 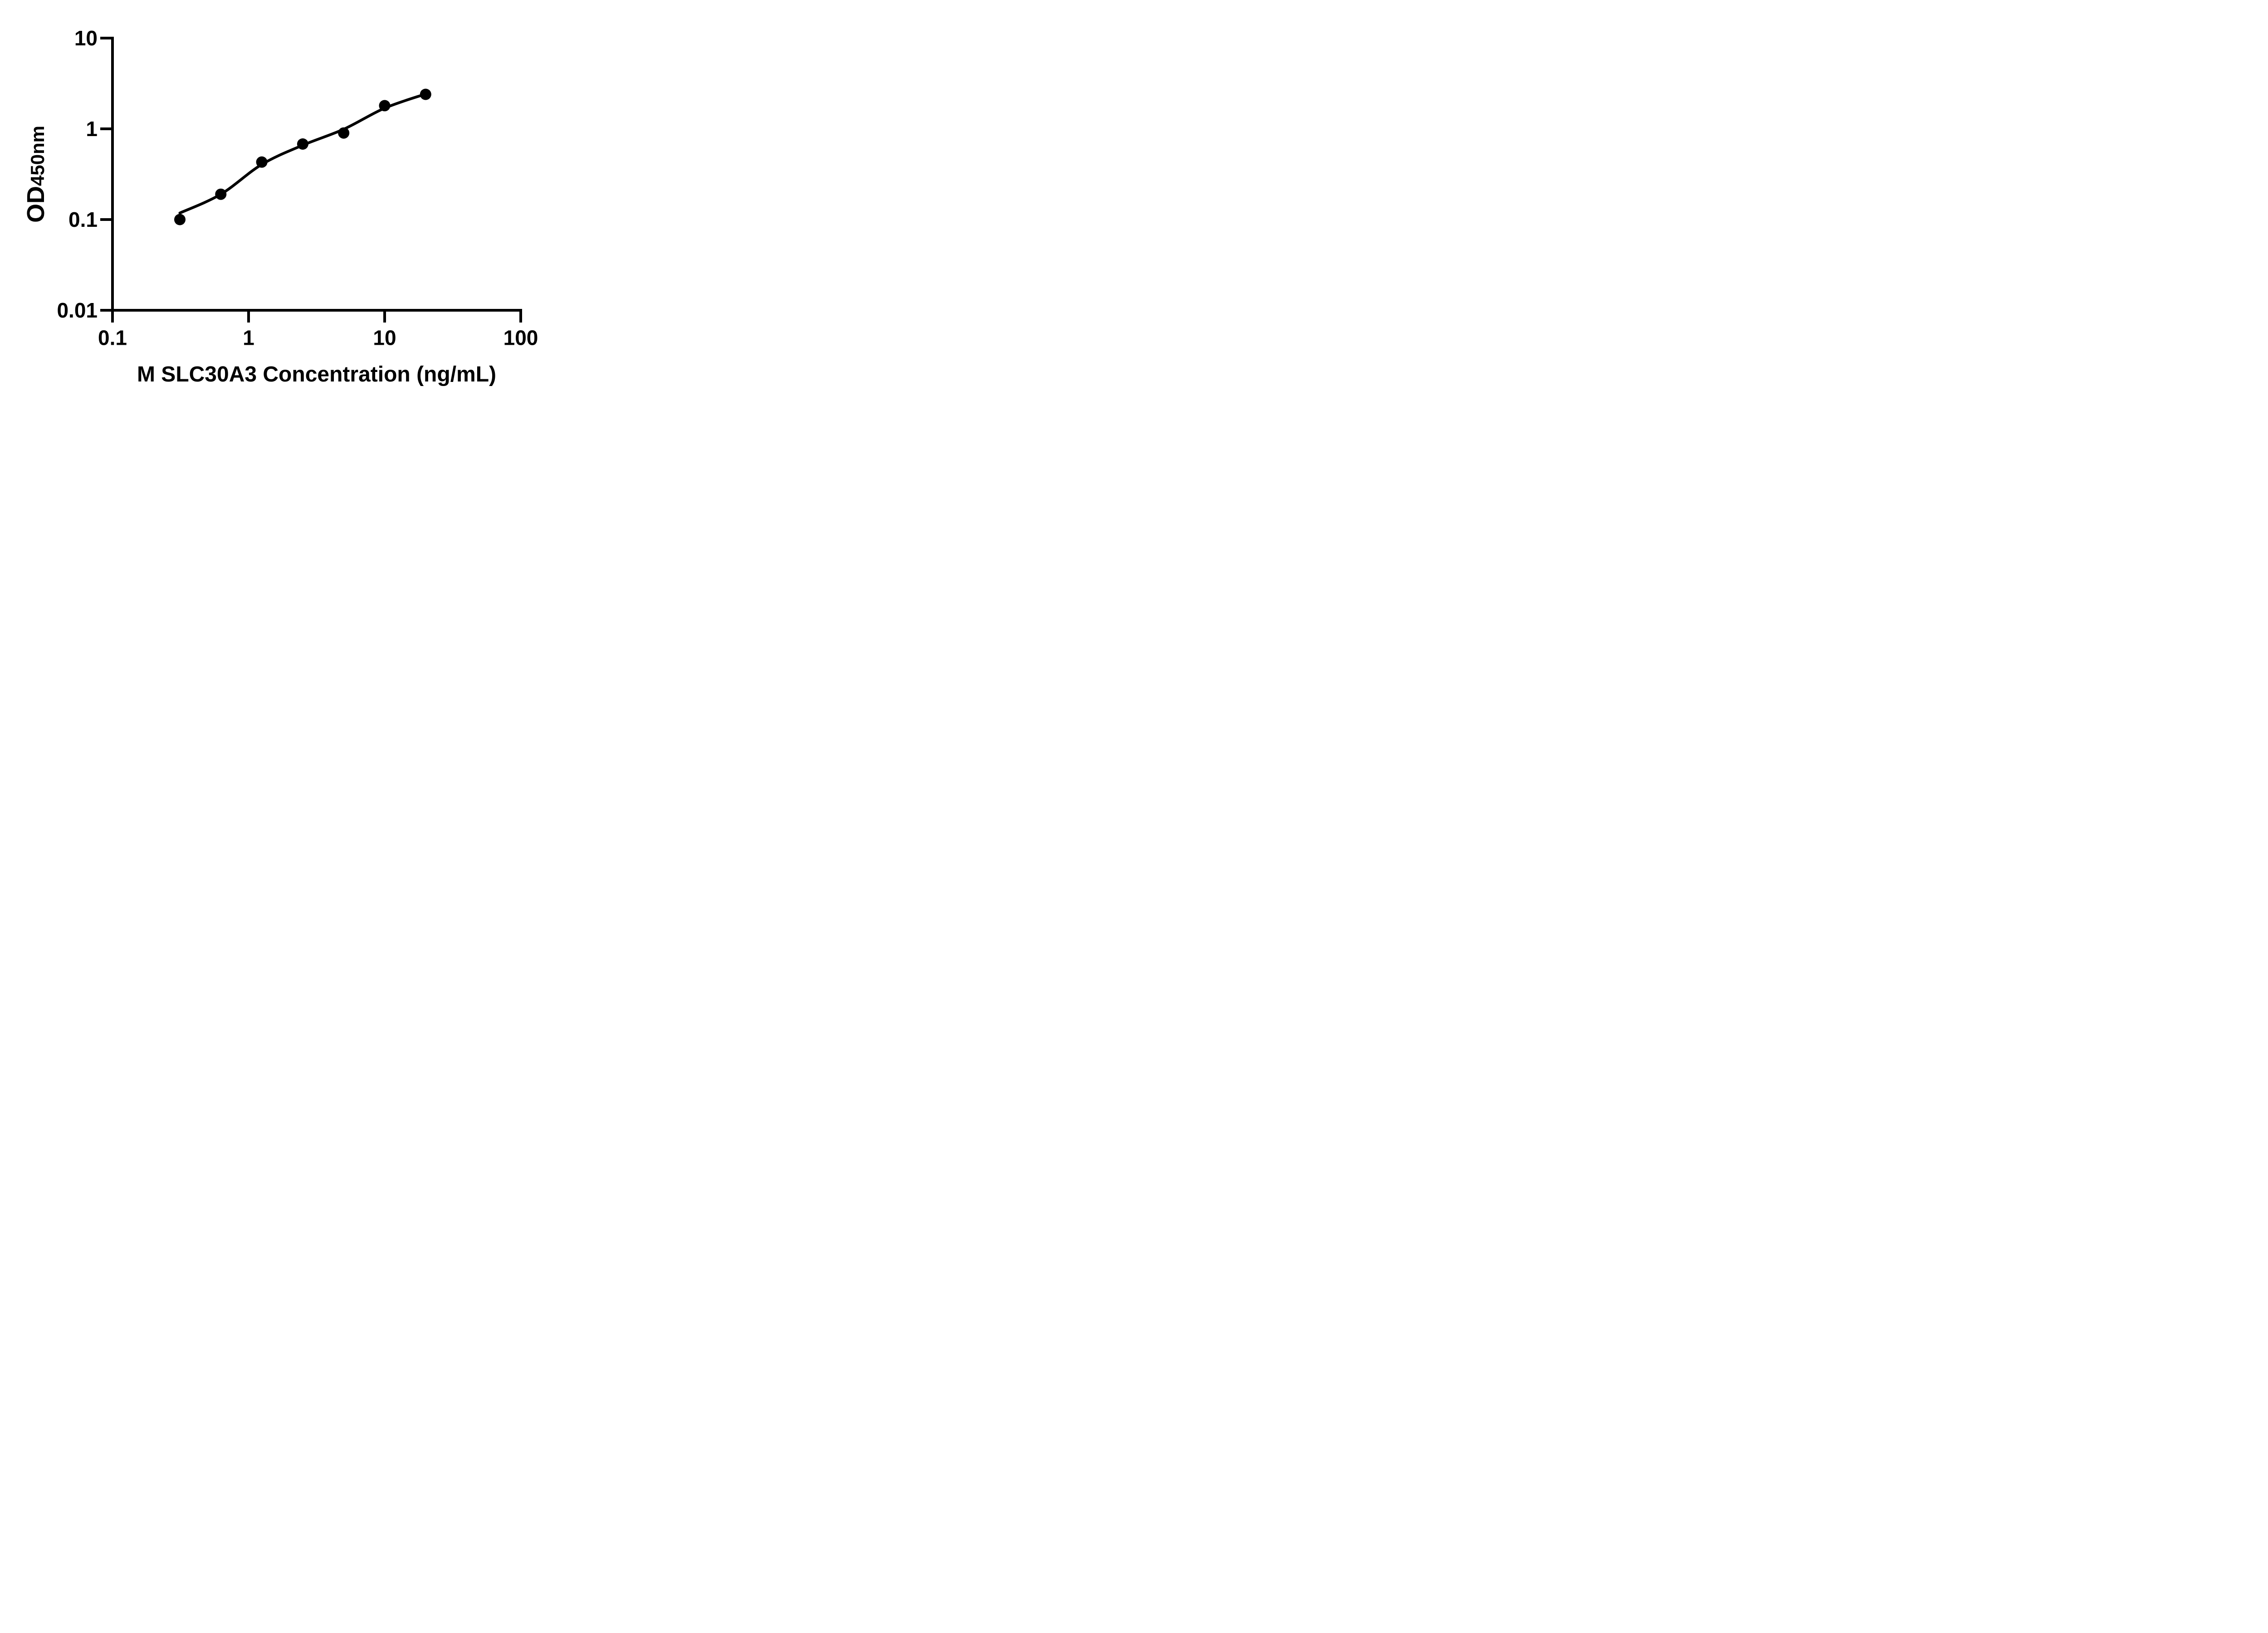 I want to click on x-tick-label: 100, so click(x=521, y=338).